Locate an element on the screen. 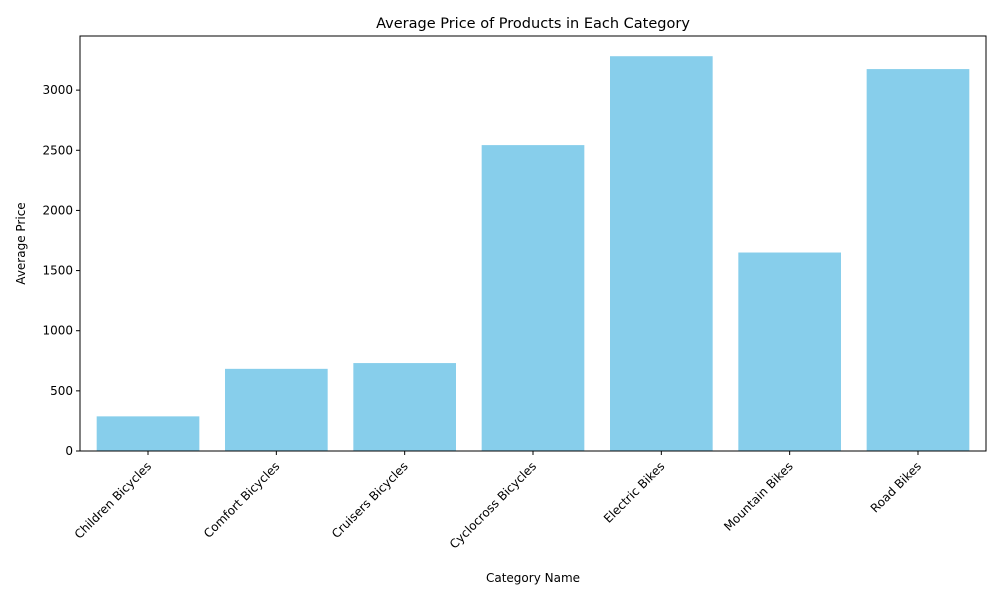  y-axis: 0 500 1000 1500 2000 2500 3000 is located at coordinates (61, 270).